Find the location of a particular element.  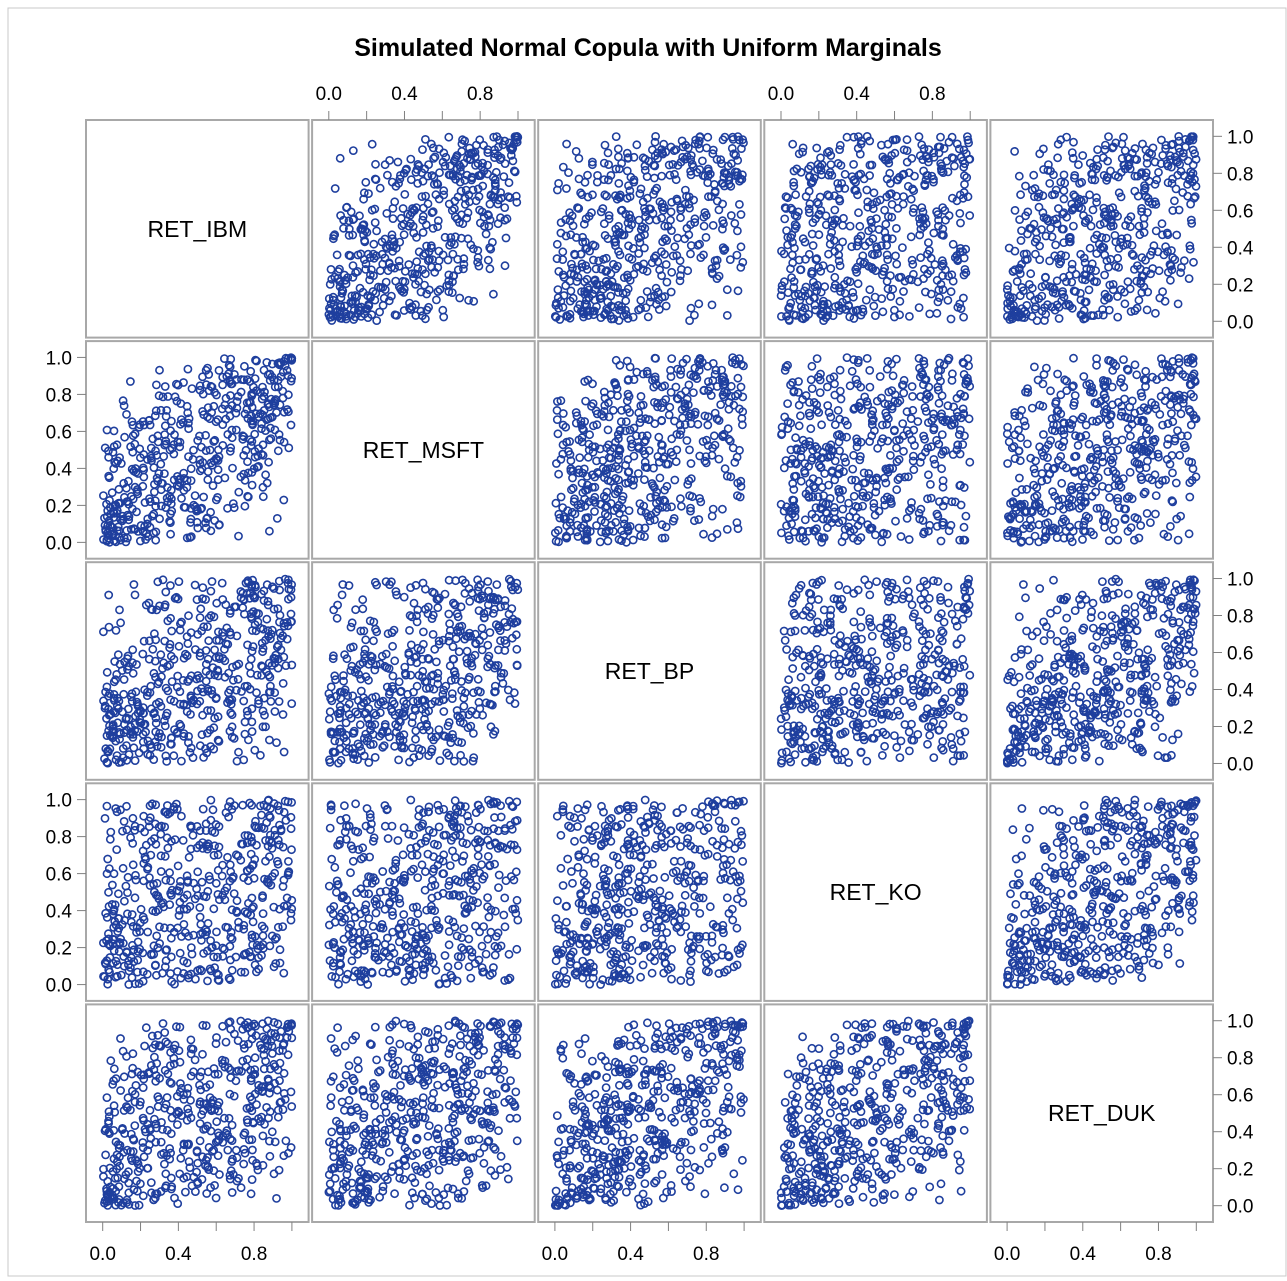

variable-label-RET_MSFT: RET_MSFT is located at coordinates (423, 450).